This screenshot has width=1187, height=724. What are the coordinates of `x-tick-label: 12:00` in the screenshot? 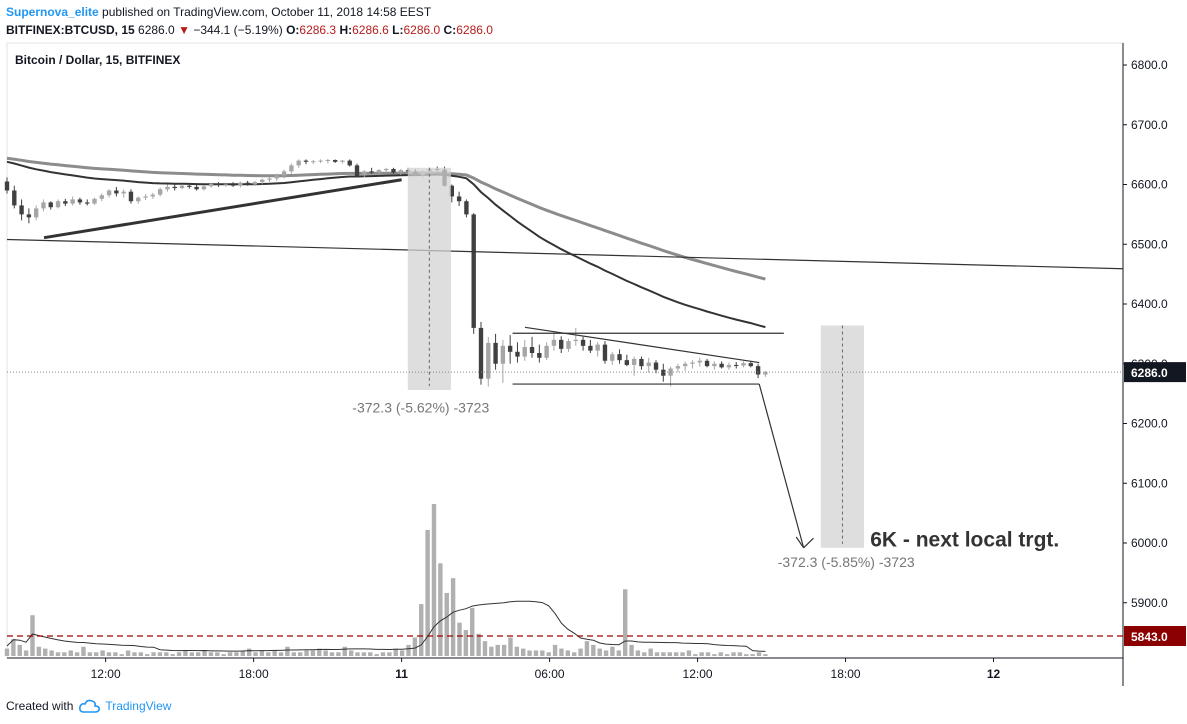 It's located at (106, 674).